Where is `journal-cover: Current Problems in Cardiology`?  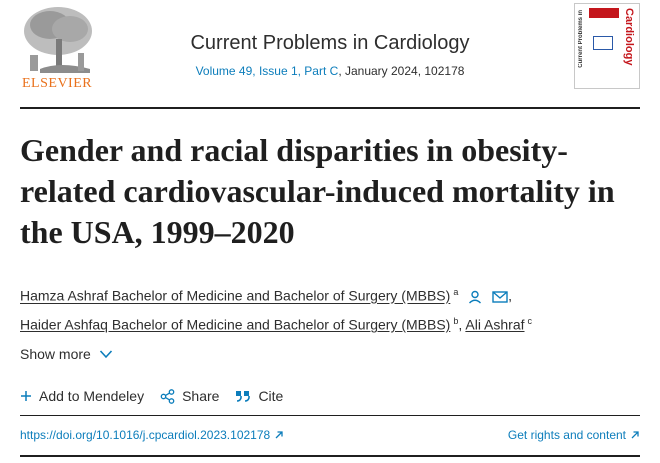 journal-cover: Current Problems in Cardiology is located at coordinates (607, 46).